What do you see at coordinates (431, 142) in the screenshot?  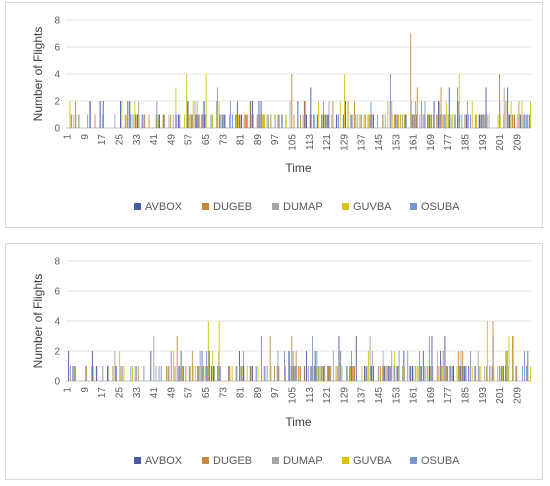 I see `x-tick-label: 169` at bounding box center [431, 142].